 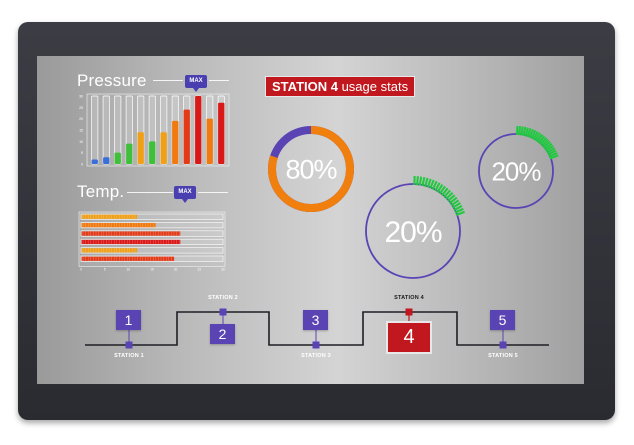 What do you see at coordinates (503, 345) in the screenshot?
I see `station-5-node` at bounding box center [503, 345].